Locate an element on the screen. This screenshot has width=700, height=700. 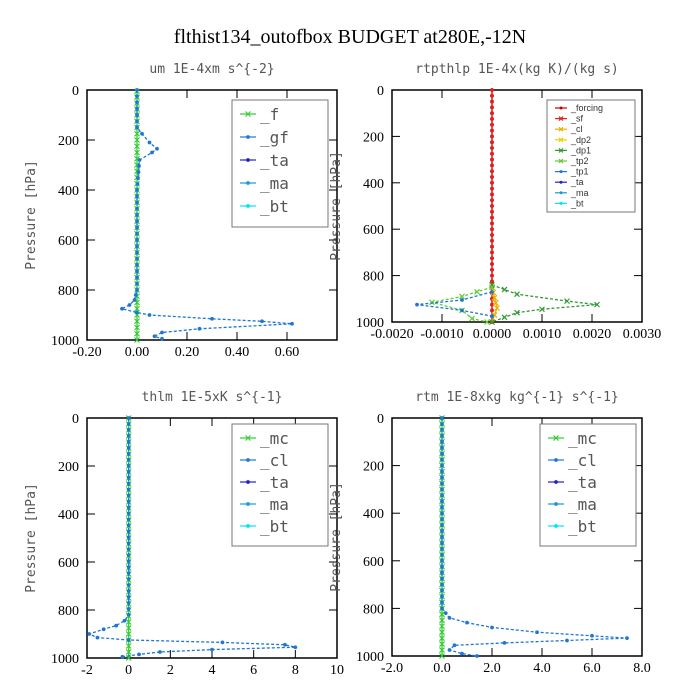
y-tick-label: 600 is located at coordinates (373, 562).